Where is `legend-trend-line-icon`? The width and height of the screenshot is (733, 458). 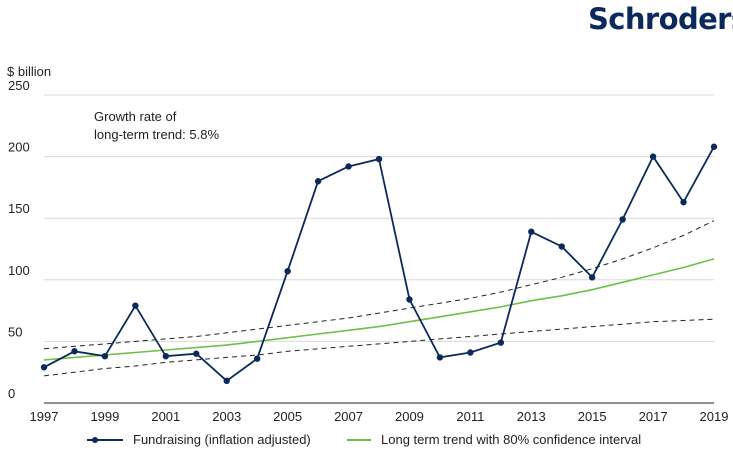 legend-trend-line-icon is located at coordinates (359, 439).